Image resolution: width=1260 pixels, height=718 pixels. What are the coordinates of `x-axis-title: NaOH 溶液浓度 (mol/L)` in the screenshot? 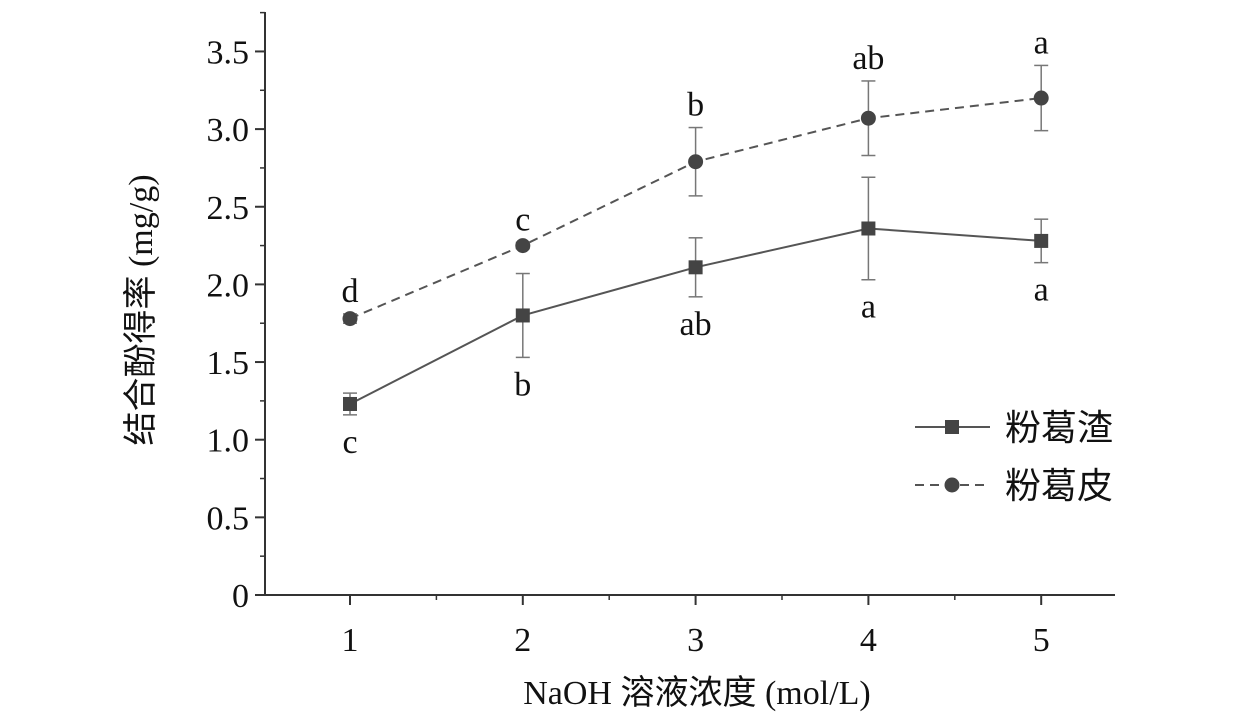 It's located at (697, 693).